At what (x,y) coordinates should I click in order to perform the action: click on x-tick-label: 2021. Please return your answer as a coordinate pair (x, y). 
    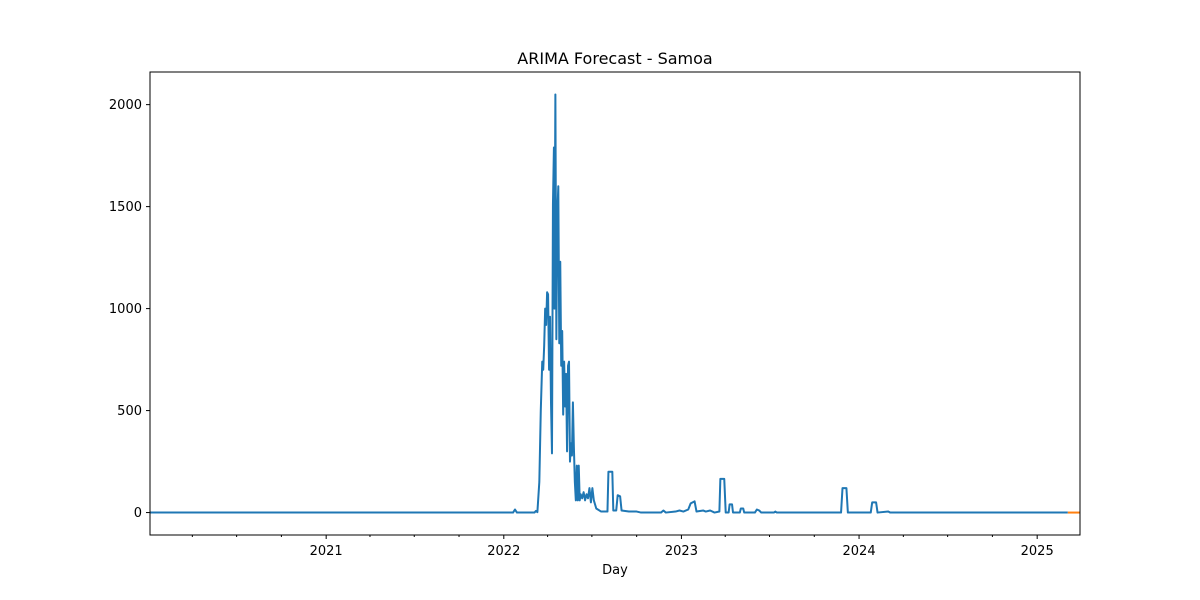
    Looking at the image, I should click on (326, 551).